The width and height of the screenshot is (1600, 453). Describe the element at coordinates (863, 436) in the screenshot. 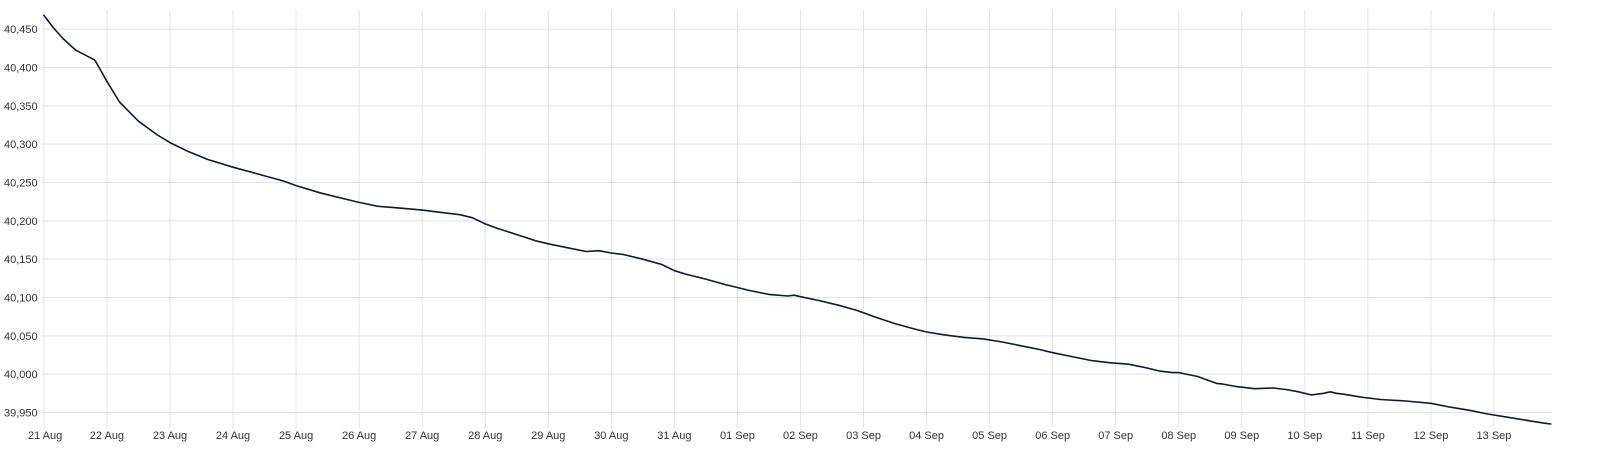

I see `x-tick-label: 03 Sep` at that location.